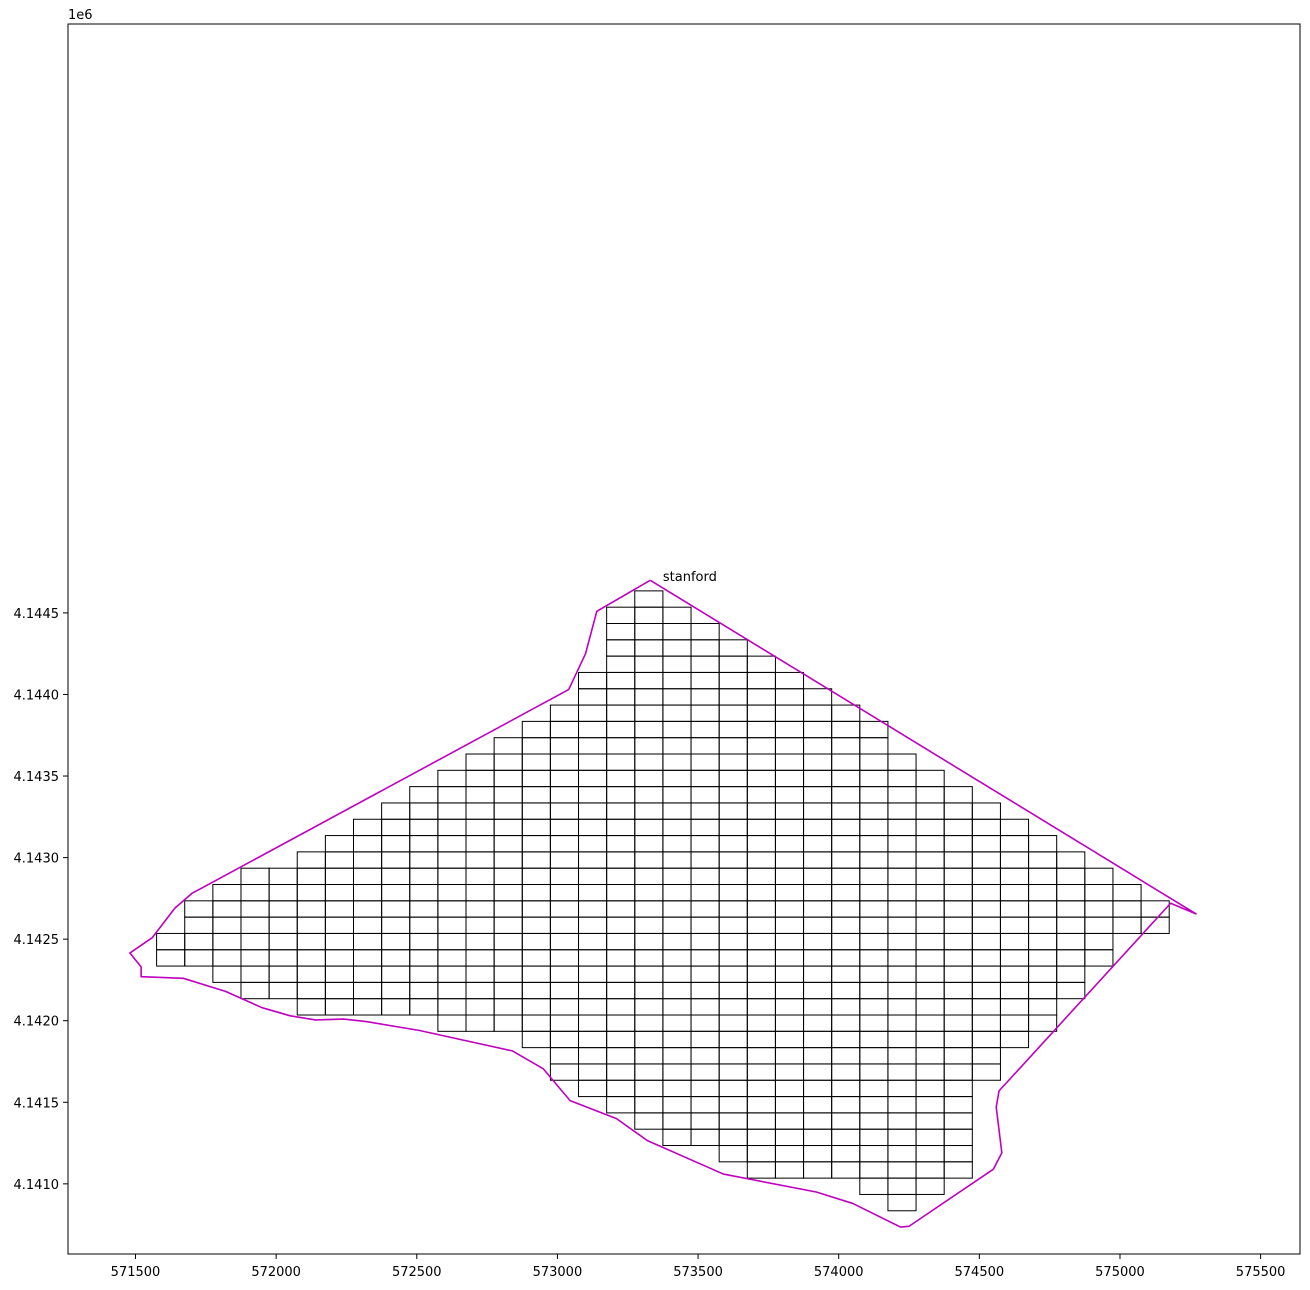 This screenshot has width=1310, height=1290. What do you see at coordinates (417, 1272) in the screenshot?
I see `x-tick-label: 572500` at bounding box center [417, 1272].